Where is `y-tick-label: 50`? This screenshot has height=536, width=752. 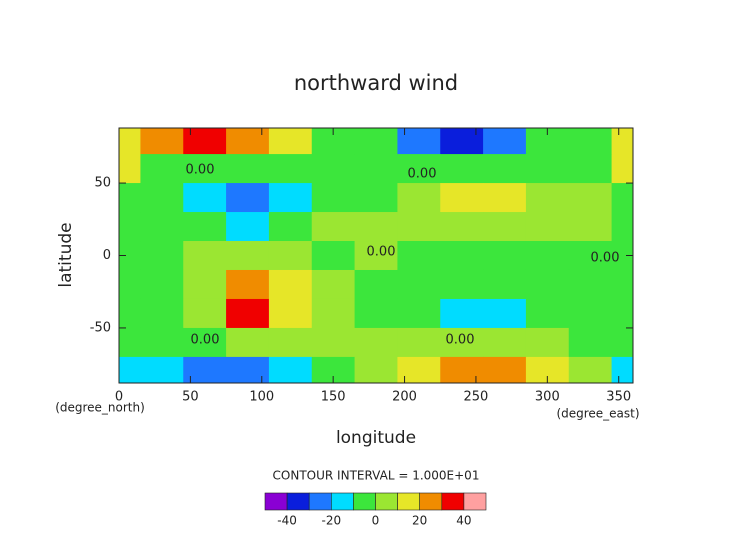 y-tick-label: 50 is located at coordinates (102, 183).